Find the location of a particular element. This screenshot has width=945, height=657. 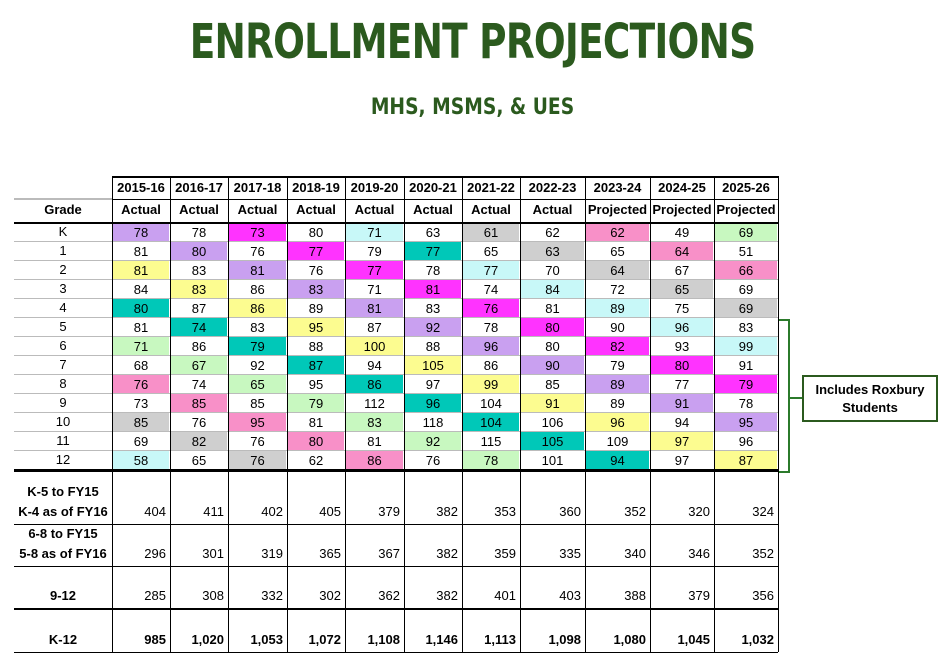

summary-value: 382 is located at coordinates (447, 595).